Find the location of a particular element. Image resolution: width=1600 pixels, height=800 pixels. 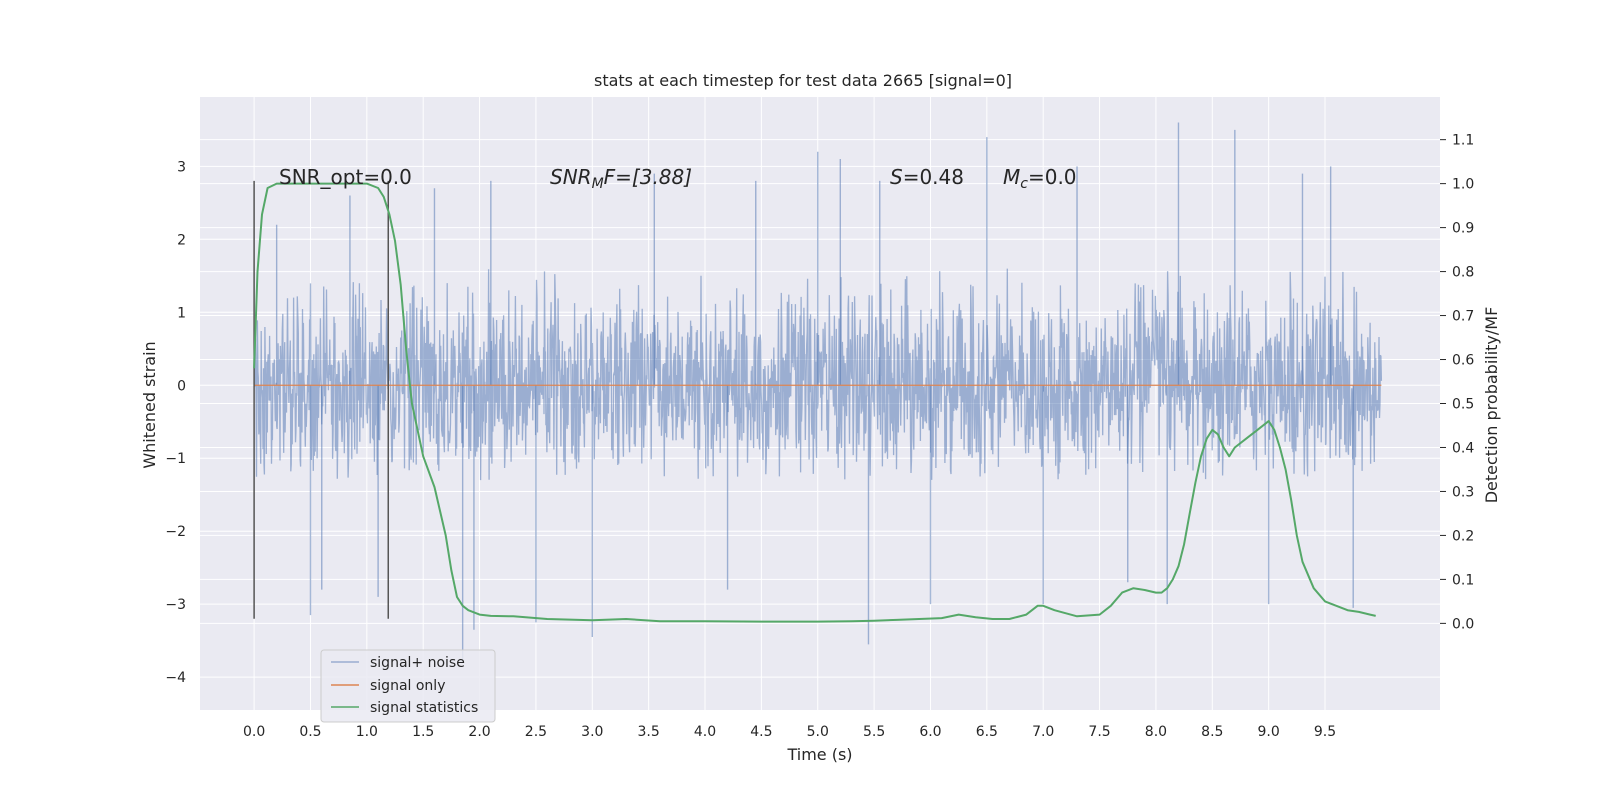

x-tick-label: 9.5 is located at coordinates (1325, 732).